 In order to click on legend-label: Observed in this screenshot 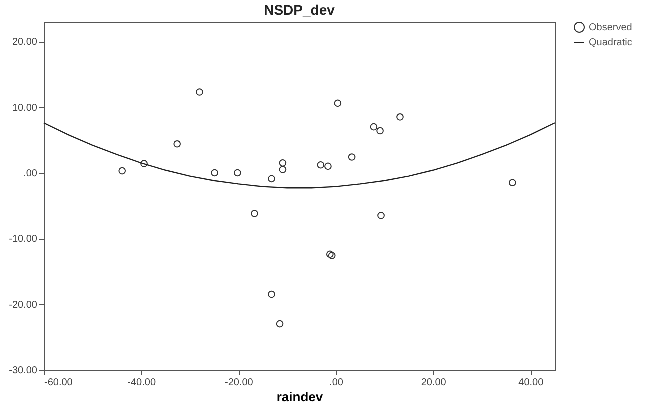, I will do `click(610, 28)`.